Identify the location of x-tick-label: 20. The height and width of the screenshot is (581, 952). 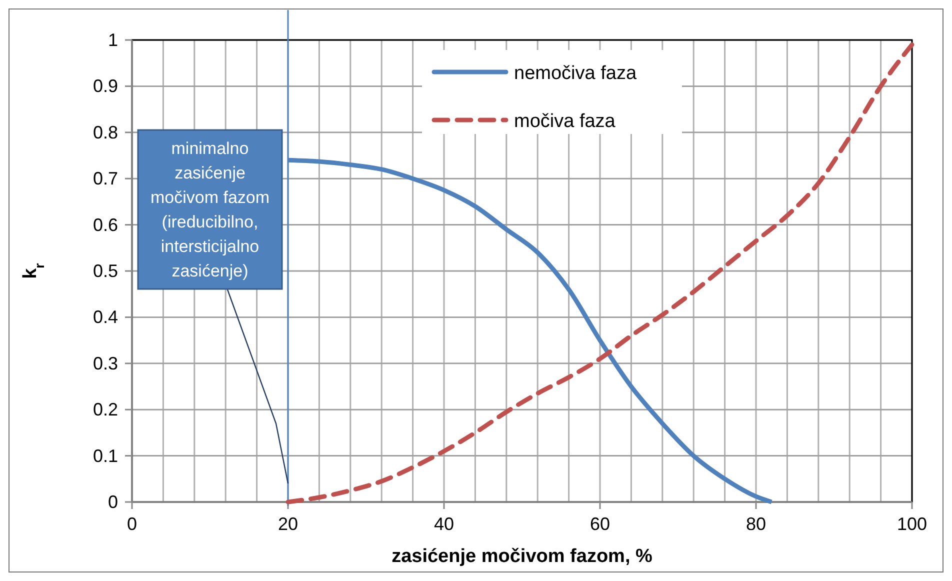
(288, 524).